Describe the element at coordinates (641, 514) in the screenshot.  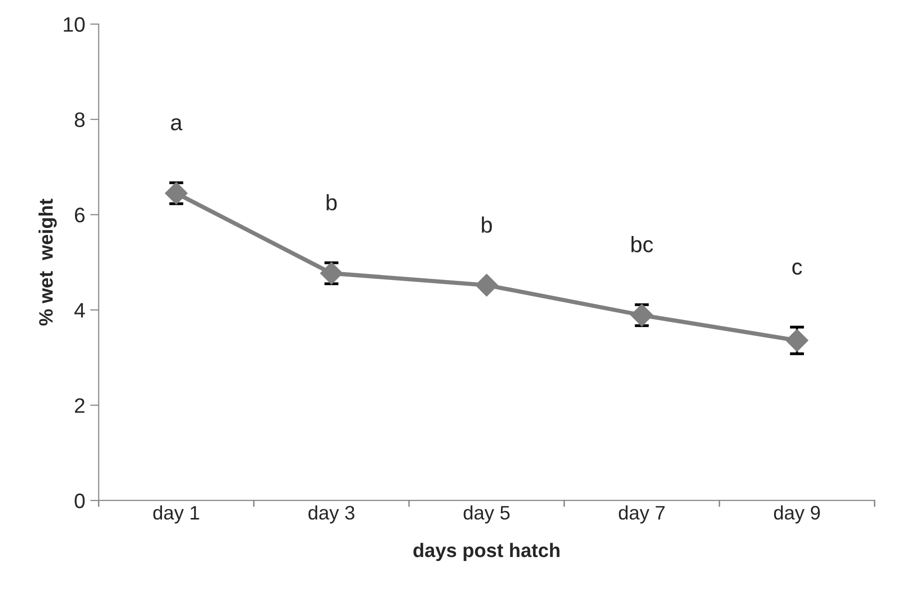
I see `x-tick-label: day 7` at that location.